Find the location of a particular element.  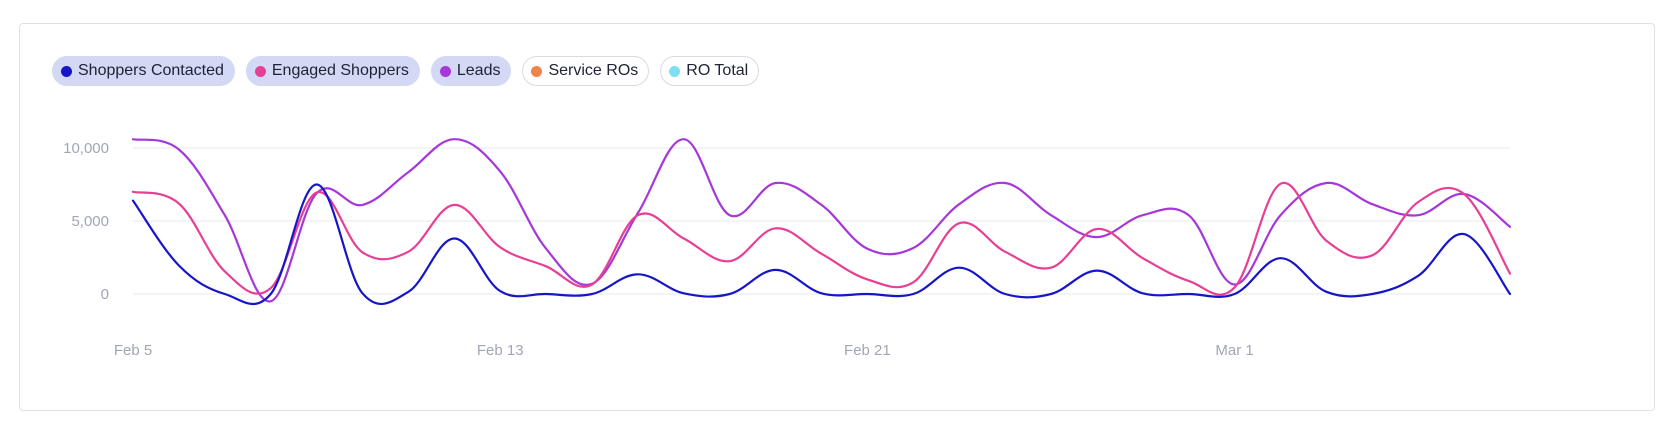

legend-label-ro-total: RO Total is located at coordinates (717, 70).